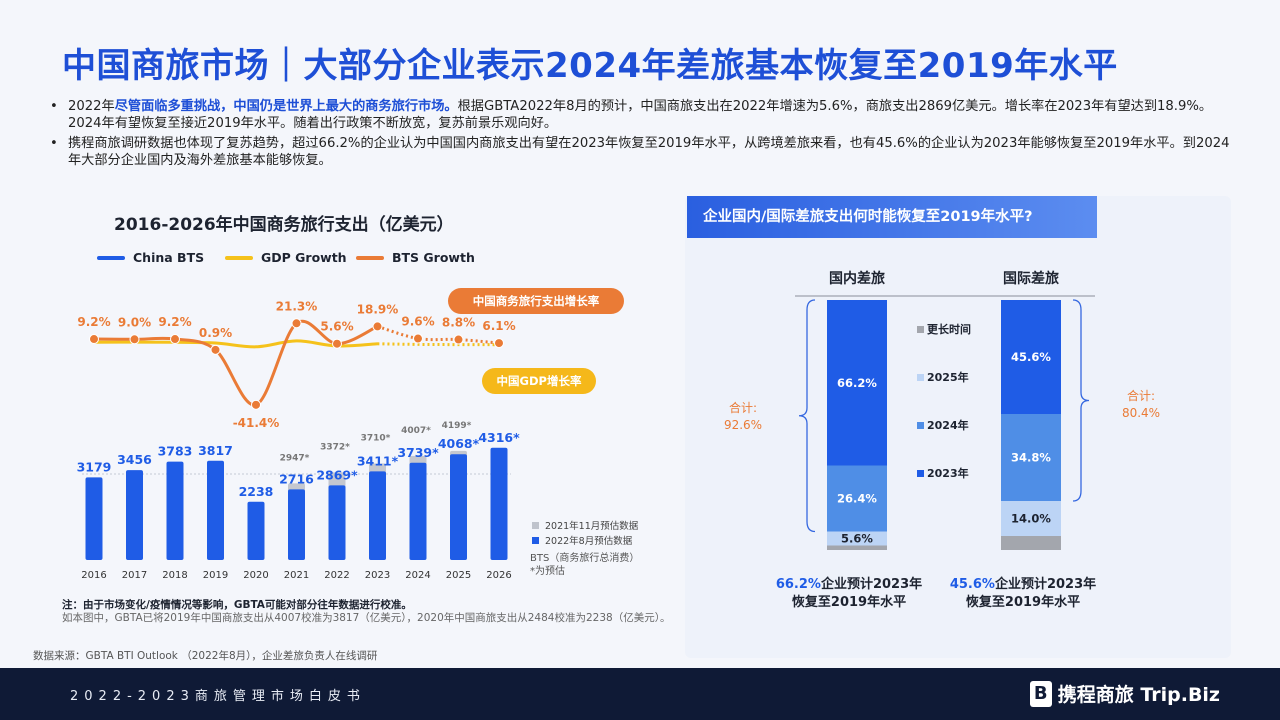 The height and width of the screenshot is (720, 1280). What do you see at coordinates (457, 426) in the screenshot?
I see `prev-estimate-label: 4199*` at bounding box center [457, 426].